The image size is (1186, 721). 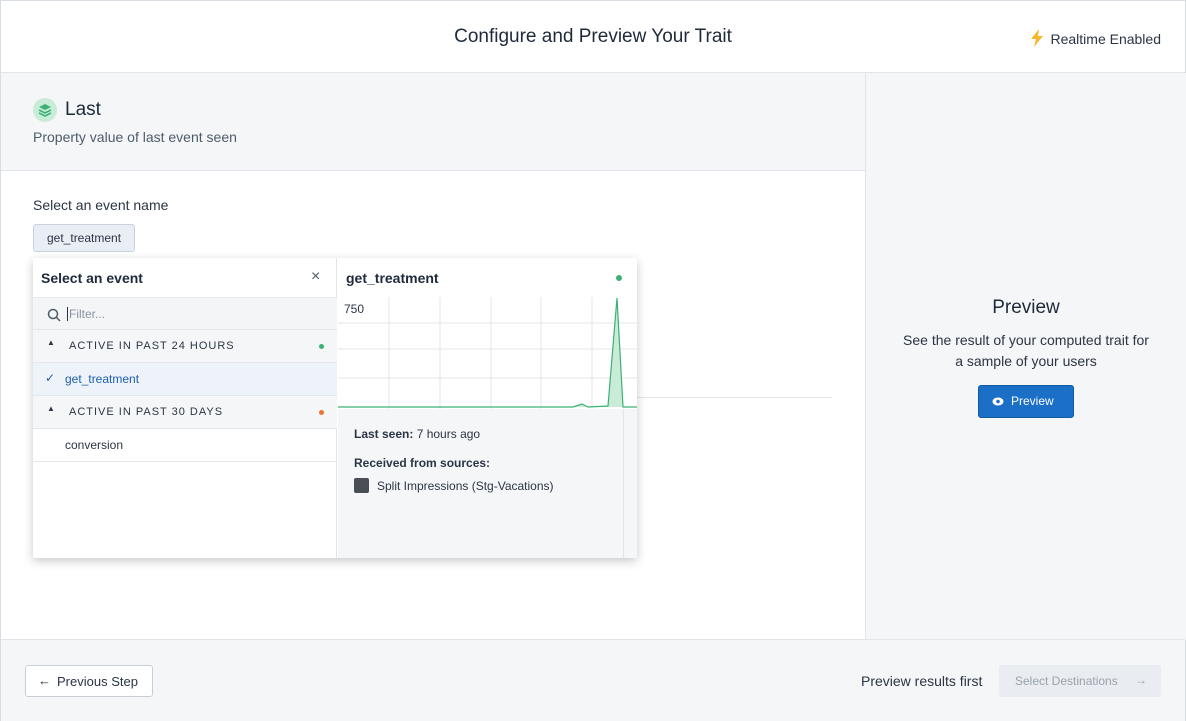 What do you see at coordinates (92, 278) in the screenshot?
I see `dropdown-title: Select an event` at bounding box center [92, 278].